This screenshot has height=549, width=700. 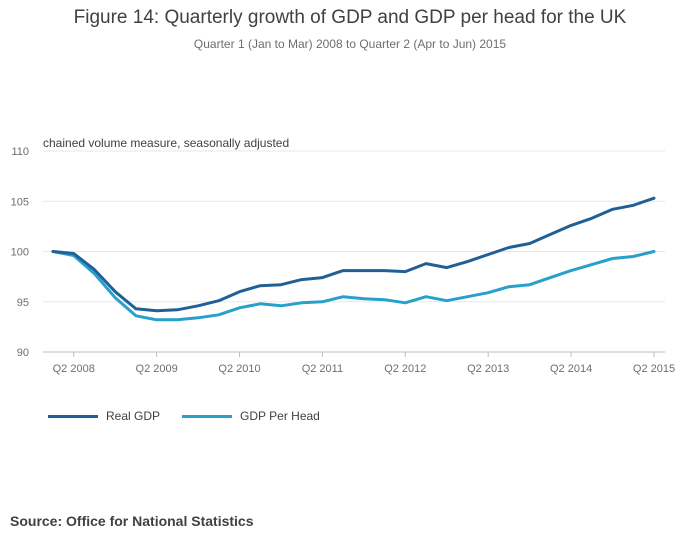 I want to click on x-tick-label: Q2 2008, so click(x=74, y=369).